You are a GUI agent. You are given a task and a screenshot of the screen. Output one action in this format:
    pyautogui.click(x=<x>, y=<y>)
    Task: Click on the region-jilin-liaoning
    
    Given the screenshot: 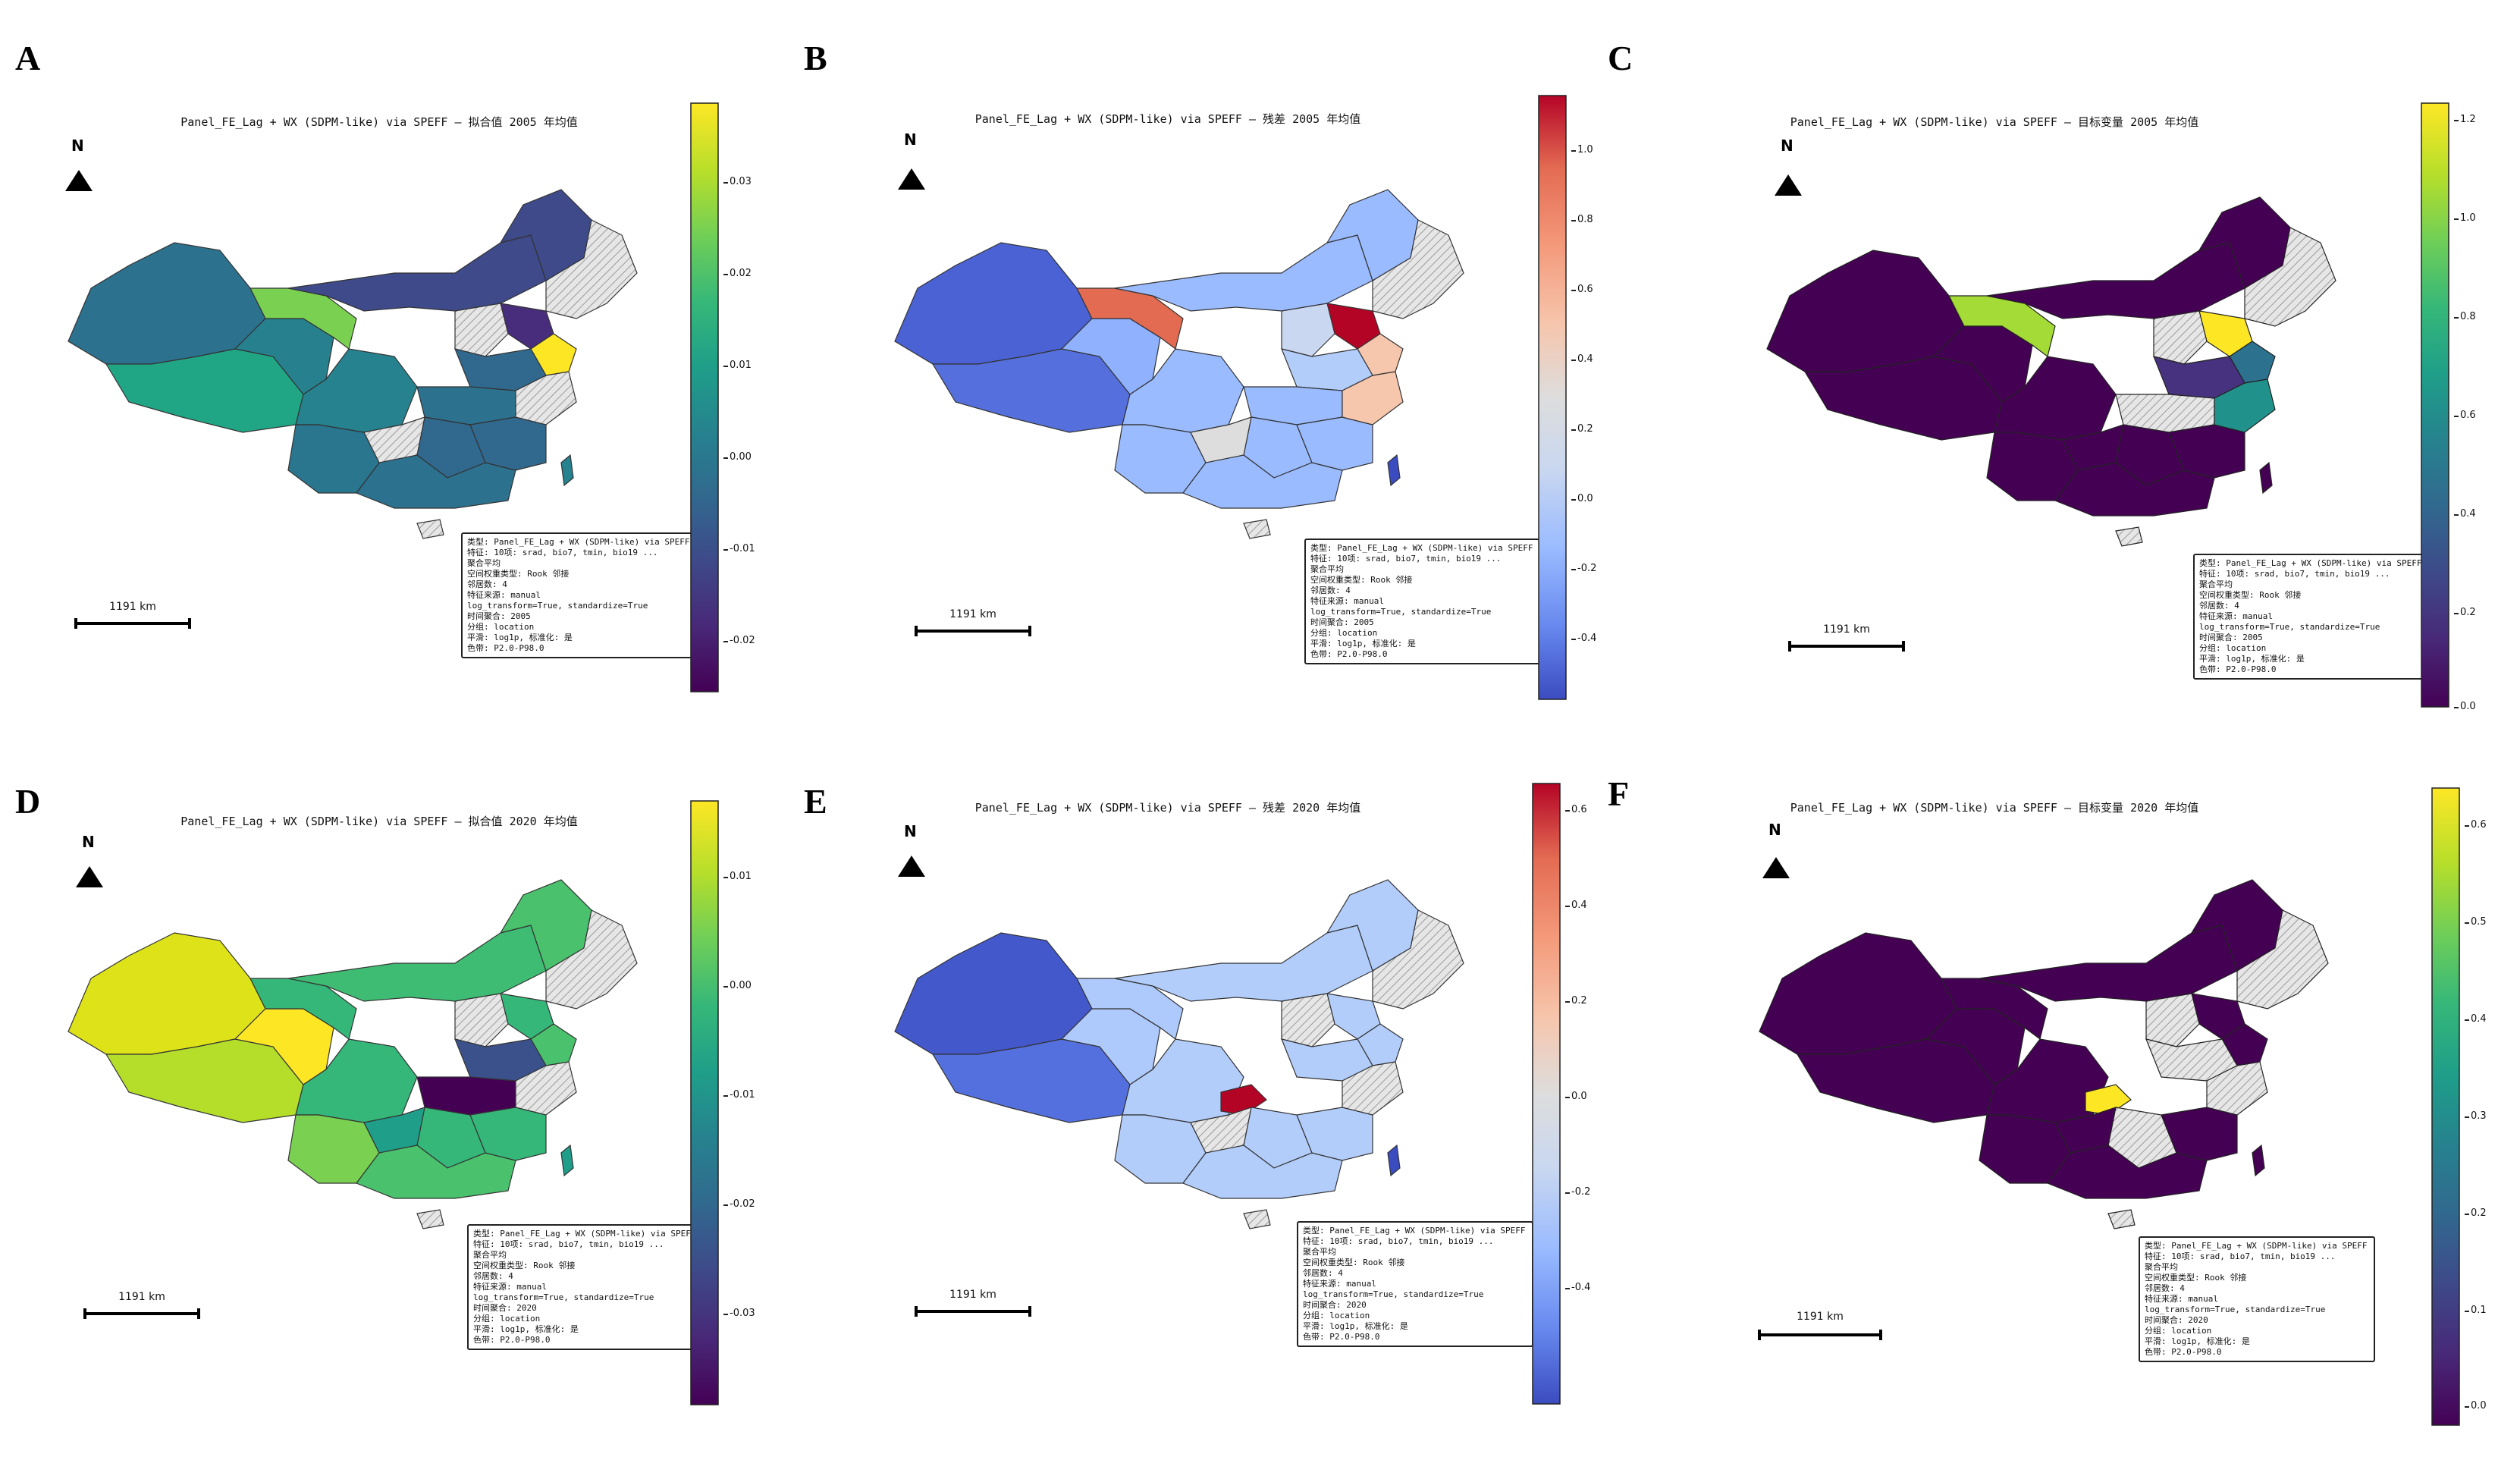 What is the action you would take?
    pyautogui.click(x=591, y=269)
    